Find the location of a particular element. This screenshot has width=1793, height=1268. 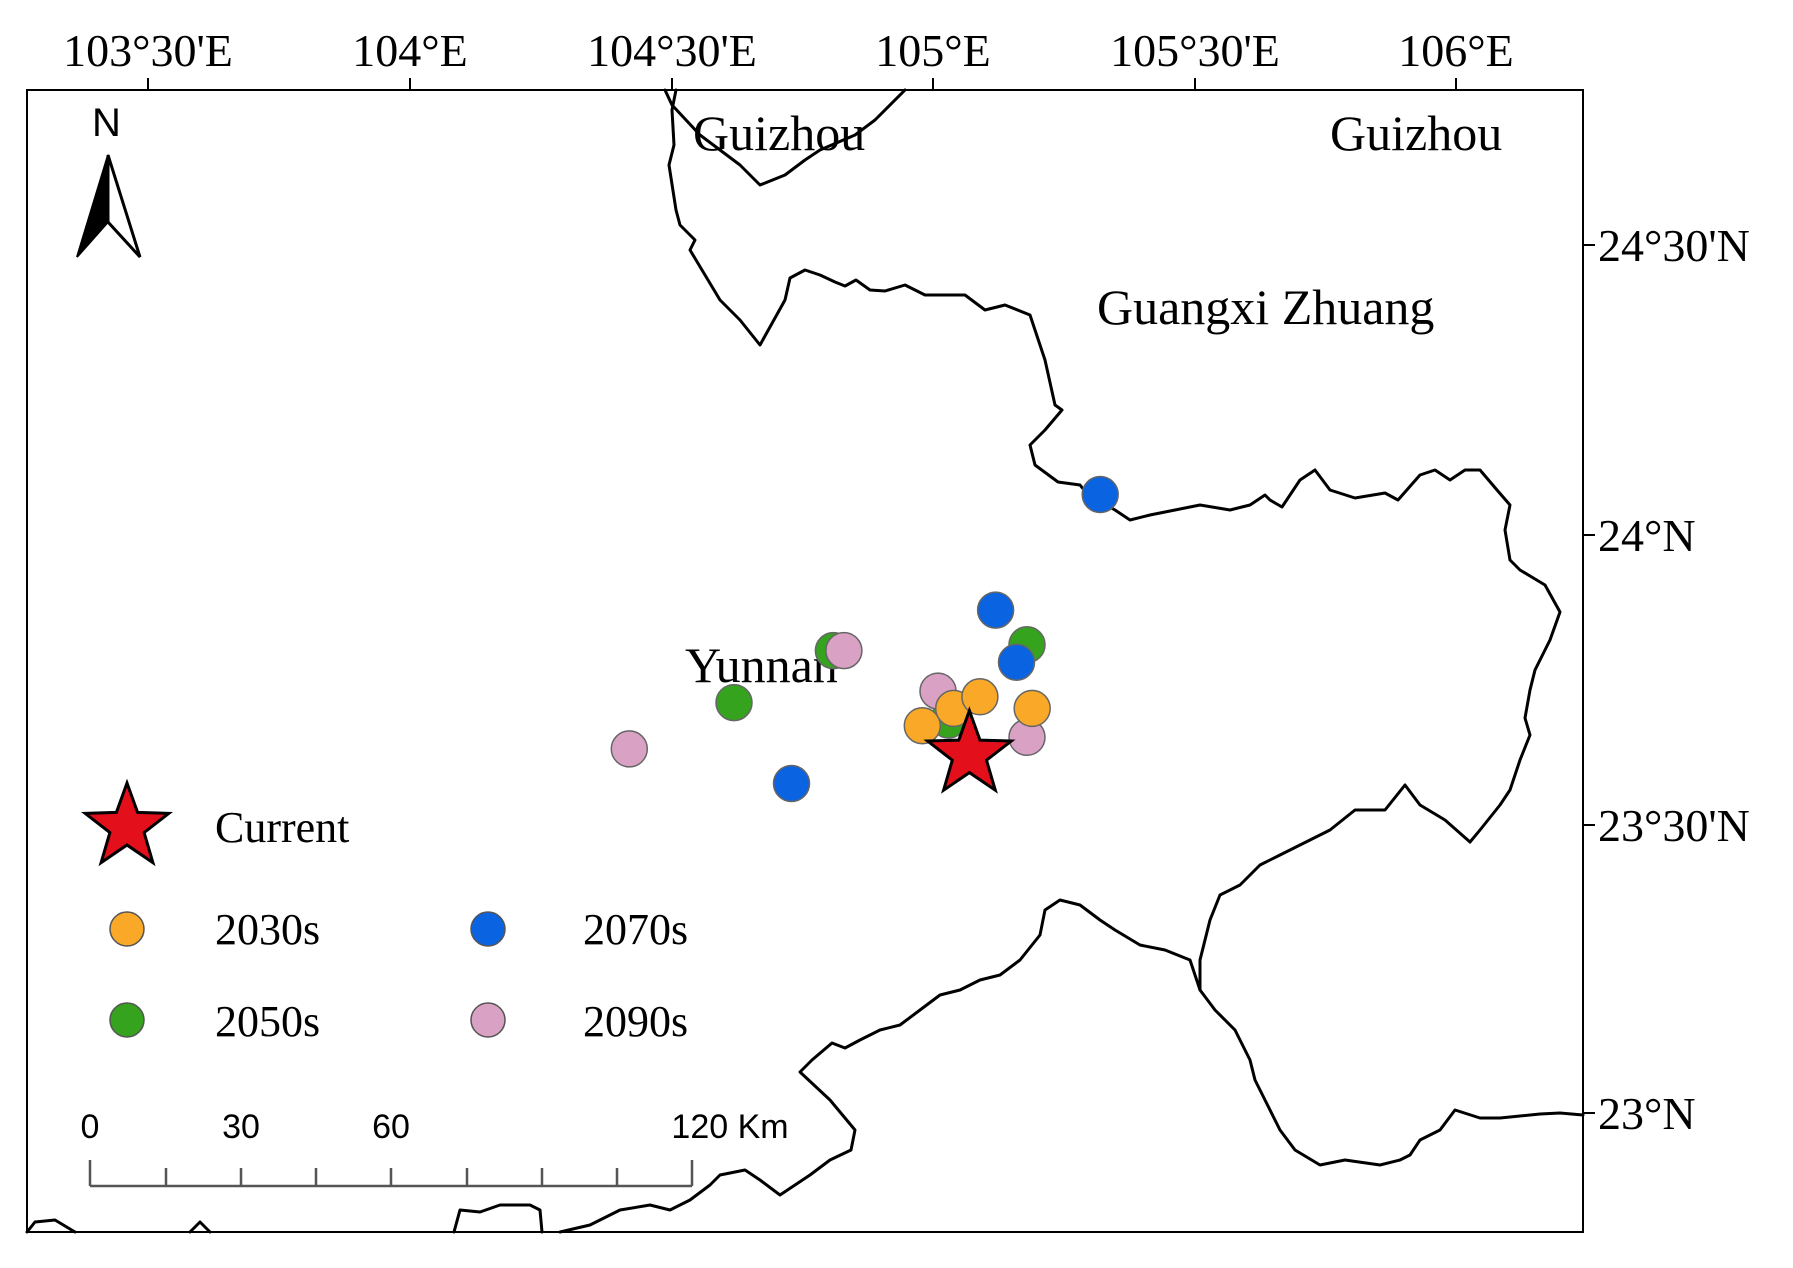

legend-marker-2030s is located at coordinates (127, 929).